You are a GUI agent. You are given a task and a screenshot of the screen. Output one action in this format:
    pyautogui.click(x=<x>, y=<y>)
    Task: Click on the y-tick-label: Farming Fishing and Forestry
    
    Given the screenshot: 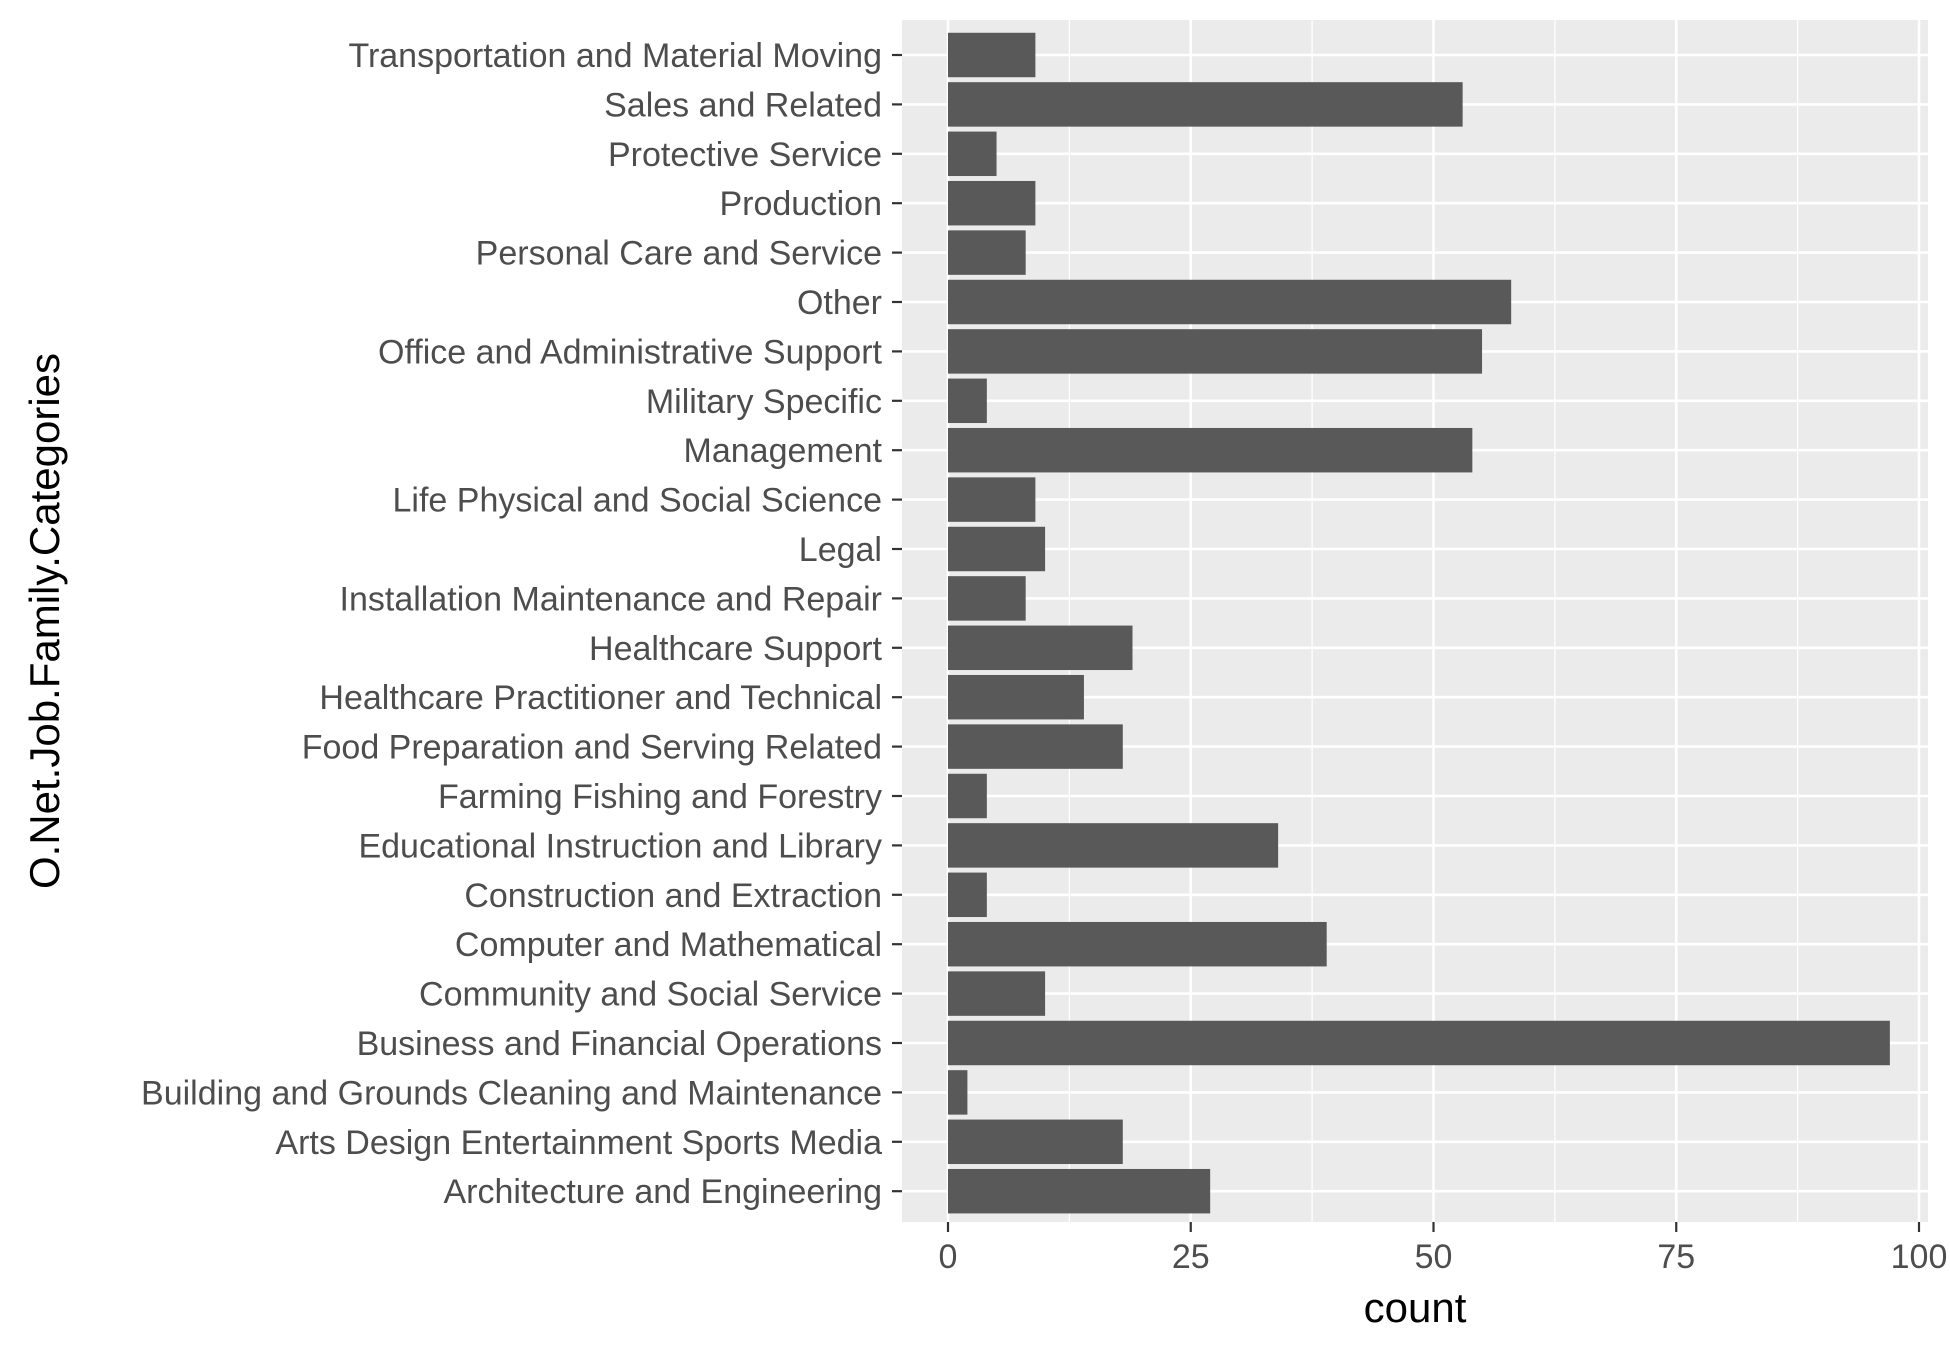 What is the action you would take?
    pyautogui.click(x=660, y=797)
    